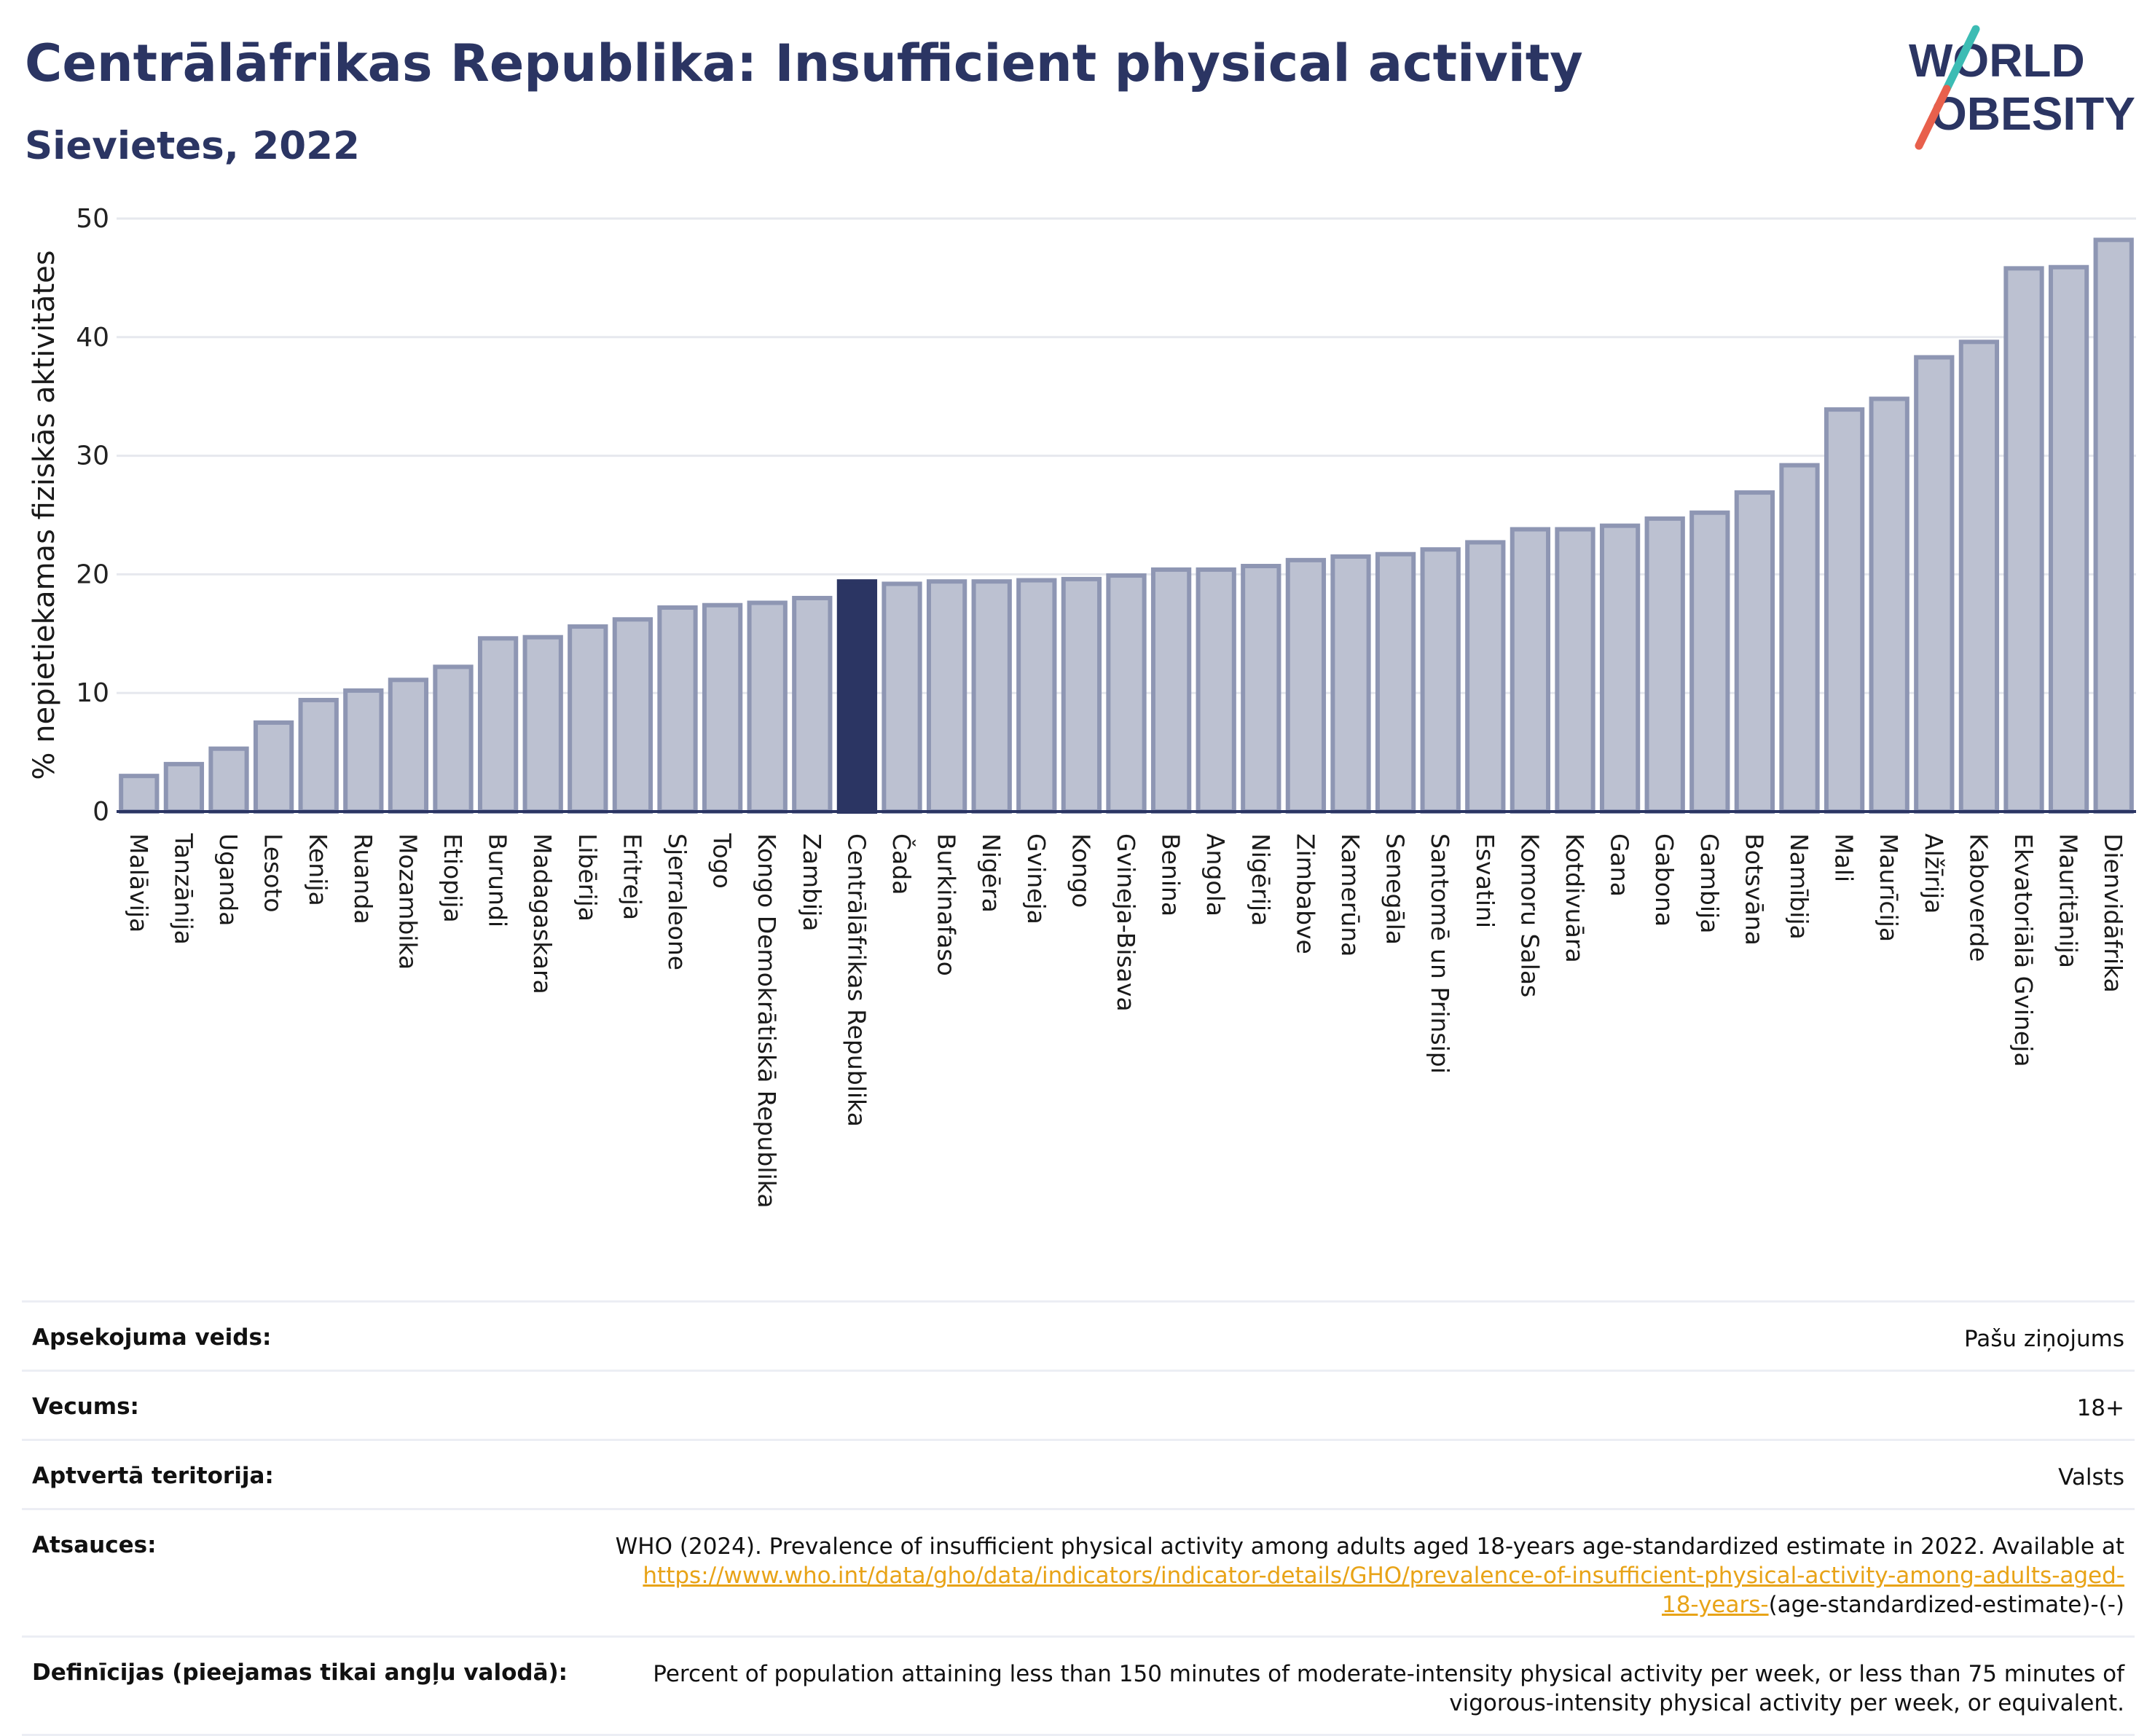 This screenshot has height=1736, width=2155. I want to click on bar-dienvidāfrika, so click(2113, 525).